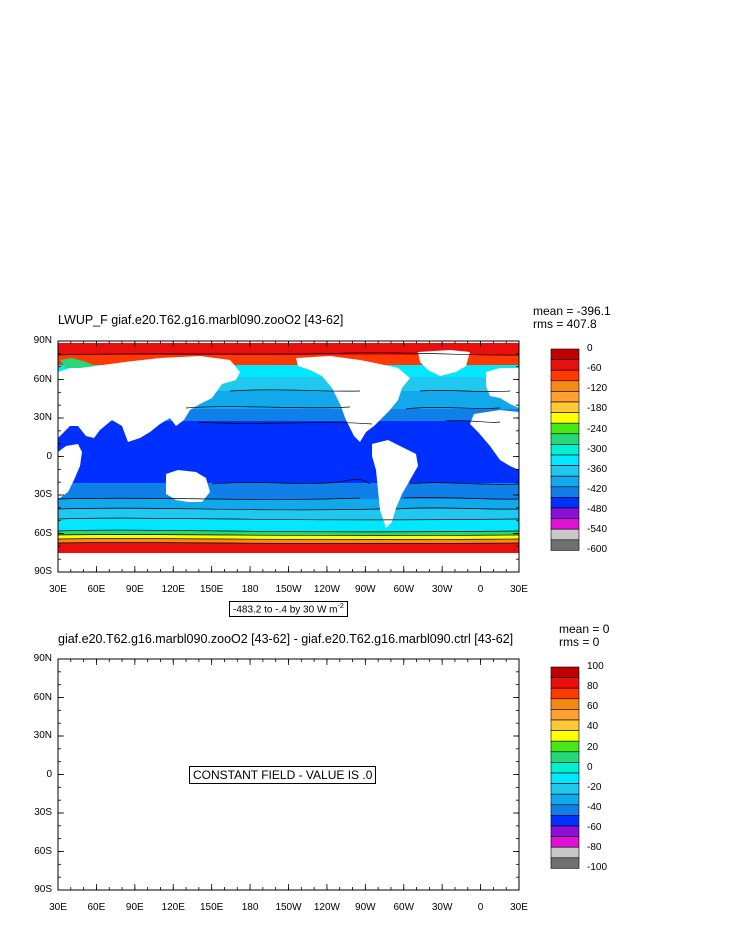  I want to click on colorbar-panel1, so click(565, 449).